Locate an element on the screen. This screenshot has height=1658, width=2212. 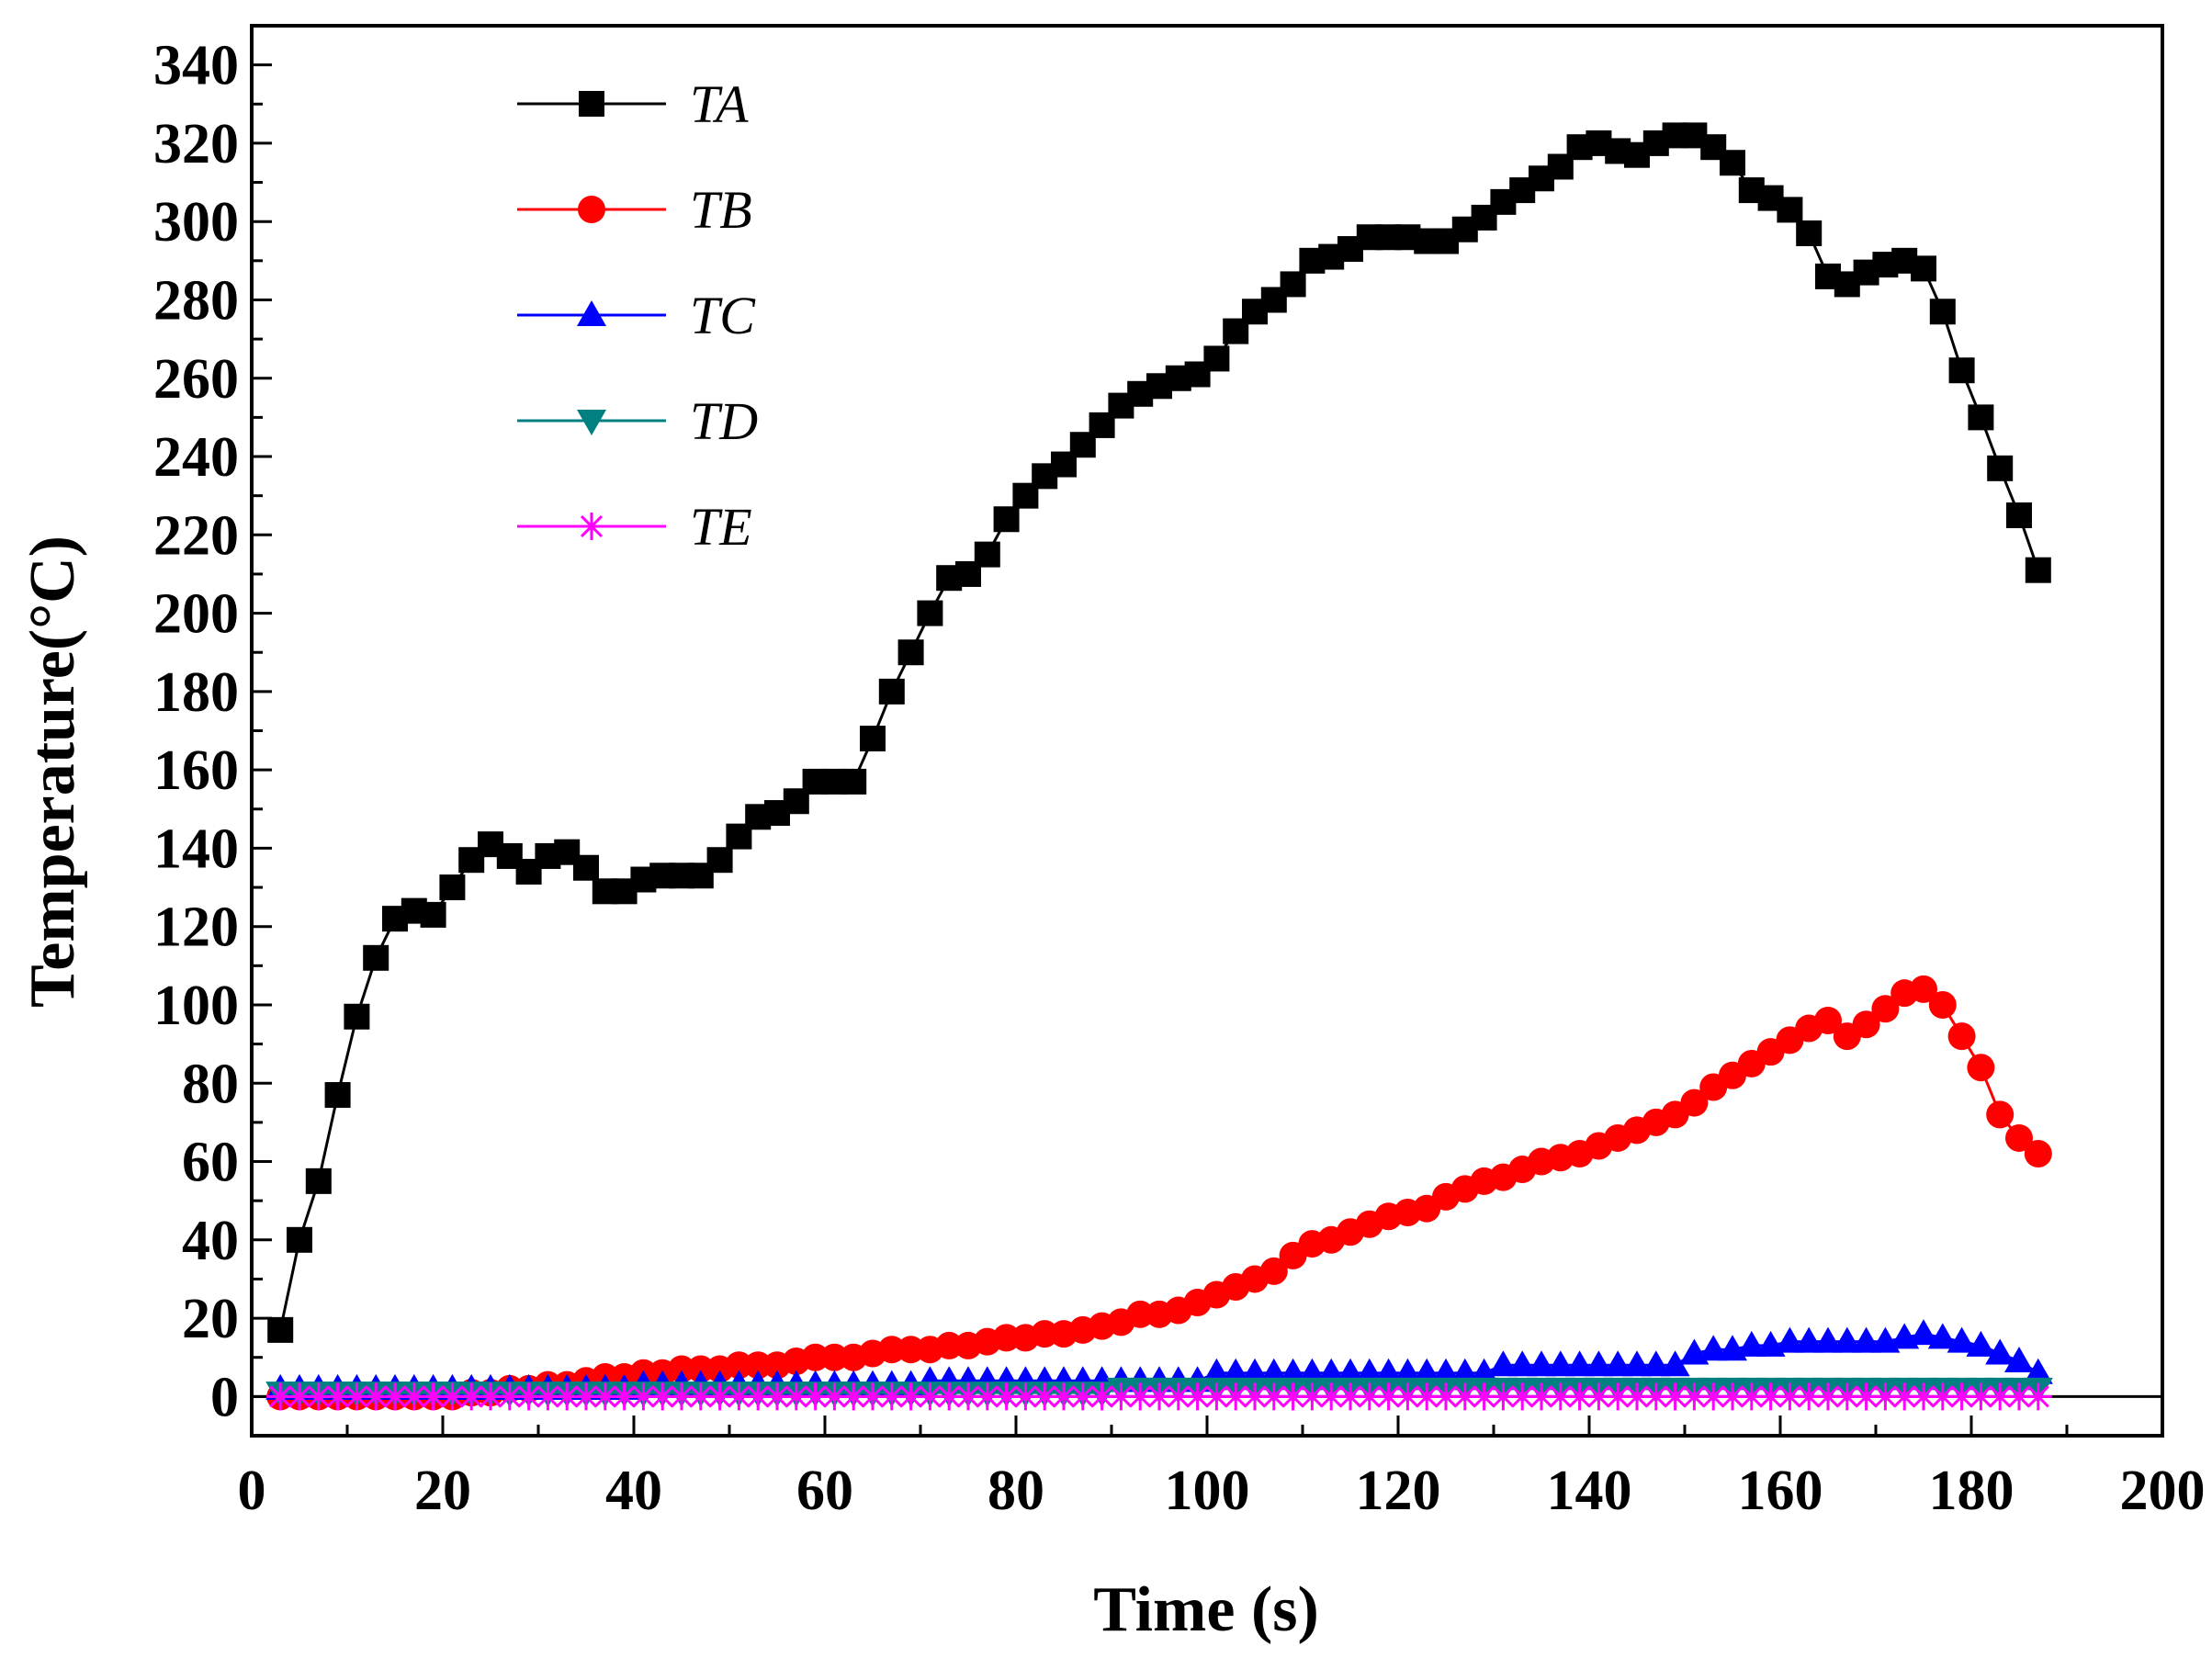
y-tick-label: 340 is located at coordinates (196, 66).